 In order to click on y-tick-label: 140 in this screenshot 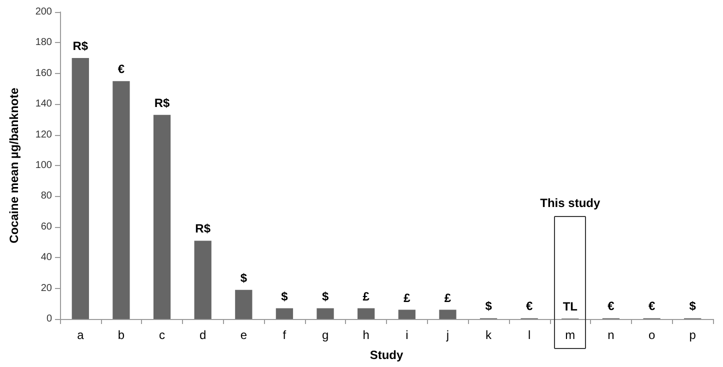, I will do `click(43, 104)`.